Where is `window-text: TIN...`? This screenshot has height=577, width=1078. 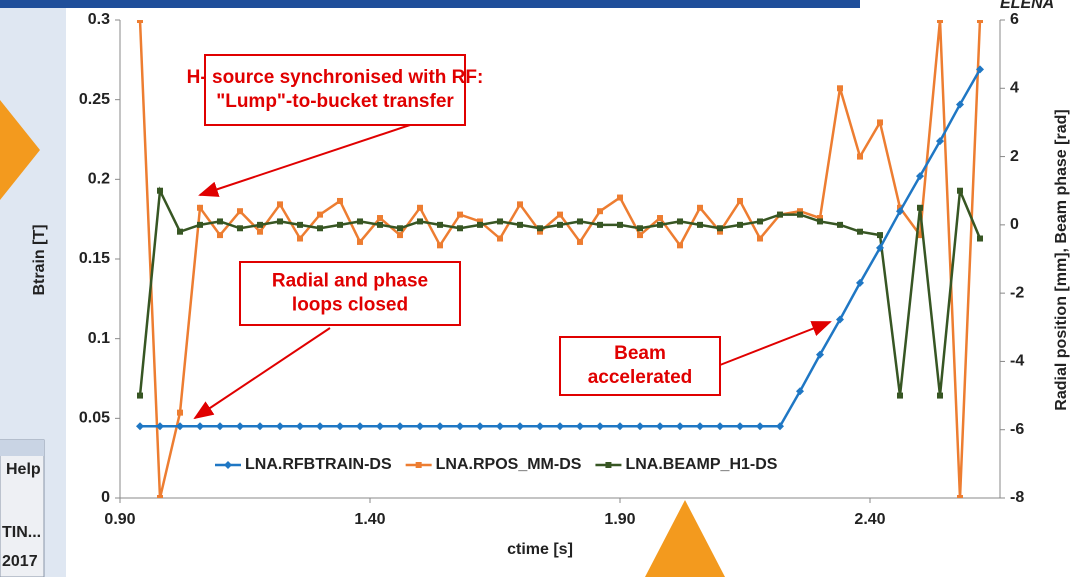
window-text: TIN... is located at coordinates (21, 532).